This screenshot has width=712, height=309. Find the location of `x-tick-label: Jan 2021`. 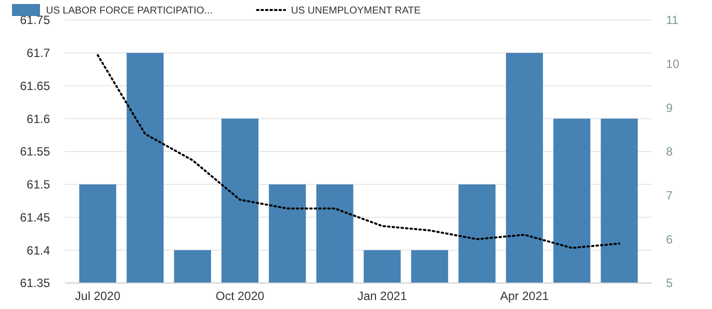

x-tick-label: Jan 2021 is located at coordinates (383, 296).